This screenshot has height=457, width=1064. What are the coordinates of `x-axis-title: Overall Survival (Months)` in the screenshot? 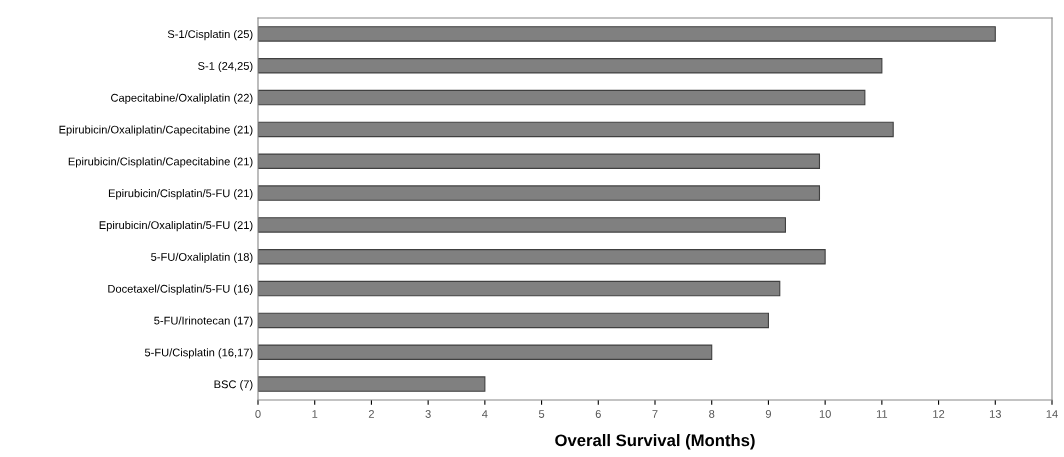 It's located at (655, 441).